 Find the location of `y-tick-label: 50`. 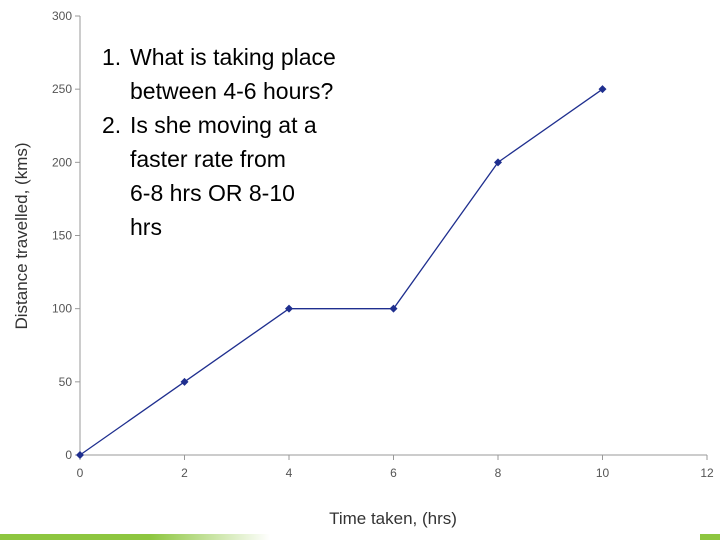

y-tick-label: 50 is located at coordinates (66, 382).